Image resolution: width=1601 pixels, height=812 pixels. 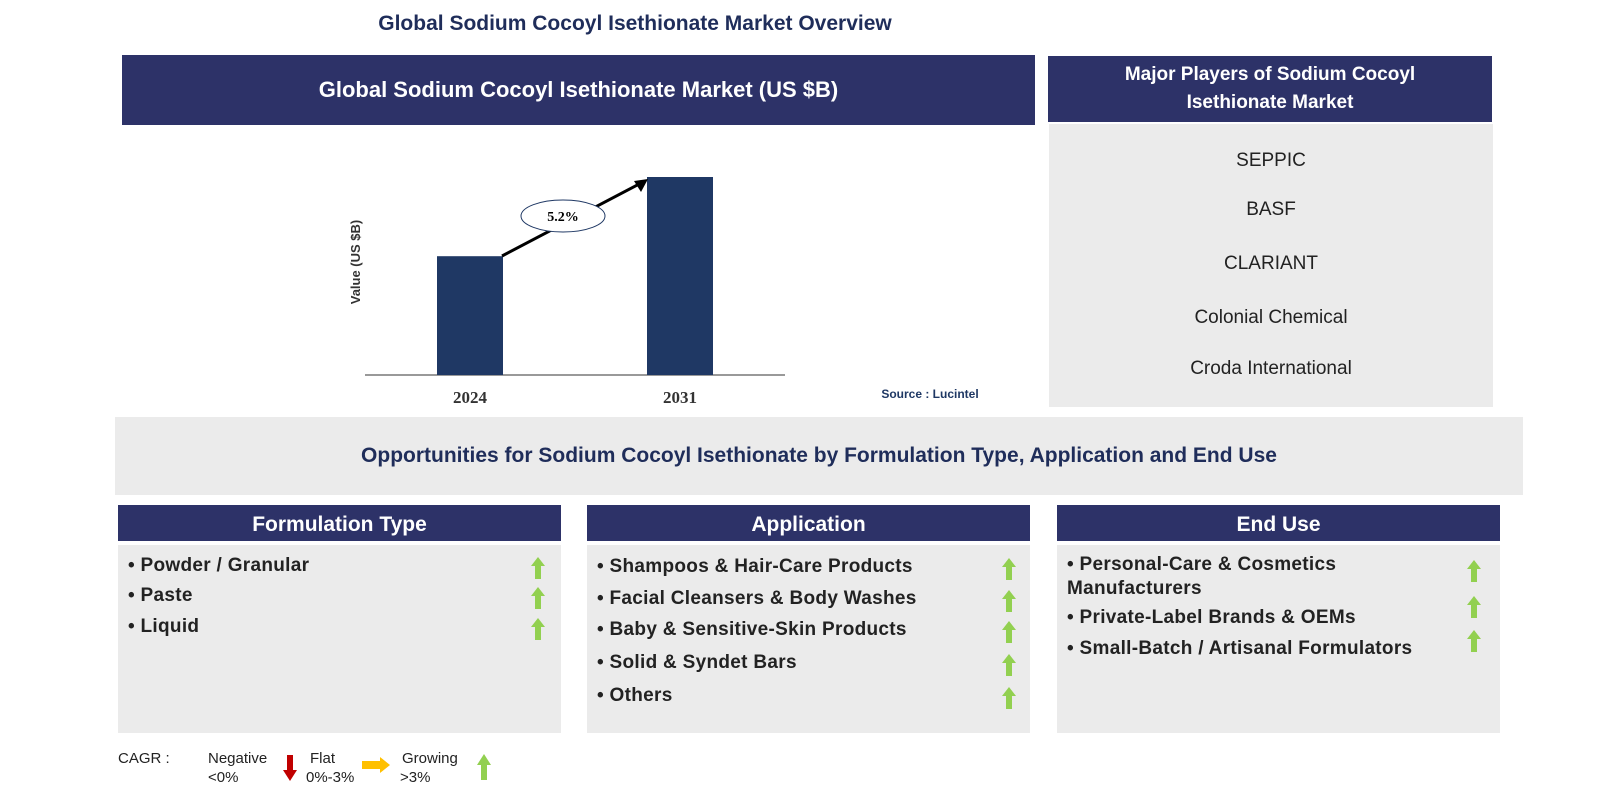 I want to click on cagr-ellipse, so click(x=563, y=216).